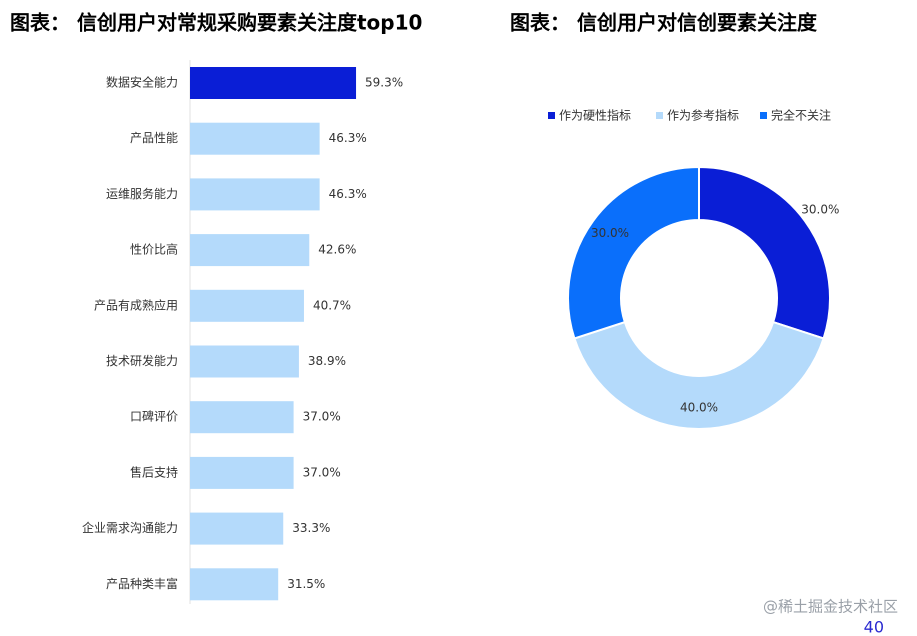  Describe the element at coordinates (384, 83) in the screenshot. I see `value-label: 59.3%` at that location.